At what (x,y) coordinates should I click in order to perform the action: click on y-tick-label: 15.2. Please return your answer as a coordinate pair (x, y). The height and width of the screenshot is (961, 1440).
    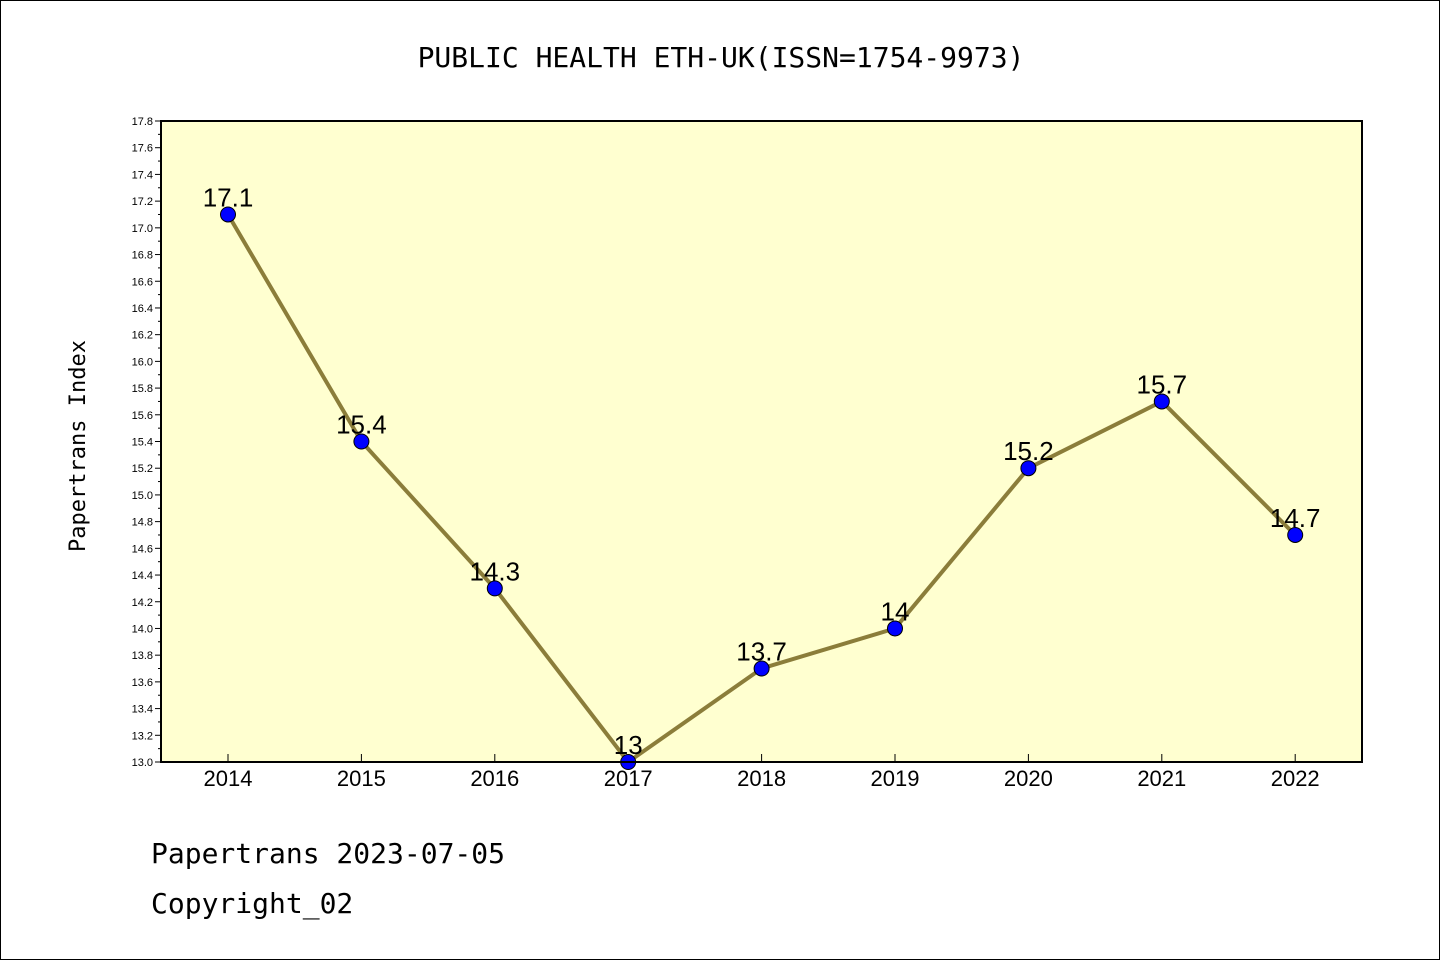
    Looking at the image, I should click on (142, 469).